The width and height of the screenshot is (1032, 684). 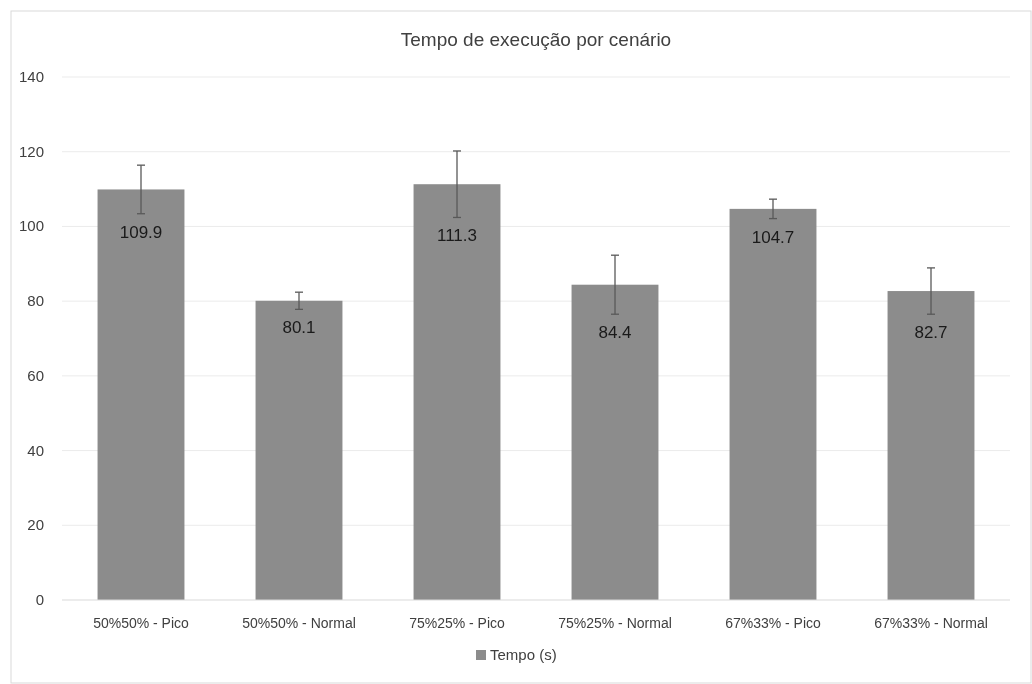 What do you see at coordinates (523, 654) in the screenshot?
I see `legend-label: Tempo (s)` at bounding box center [523, 654].